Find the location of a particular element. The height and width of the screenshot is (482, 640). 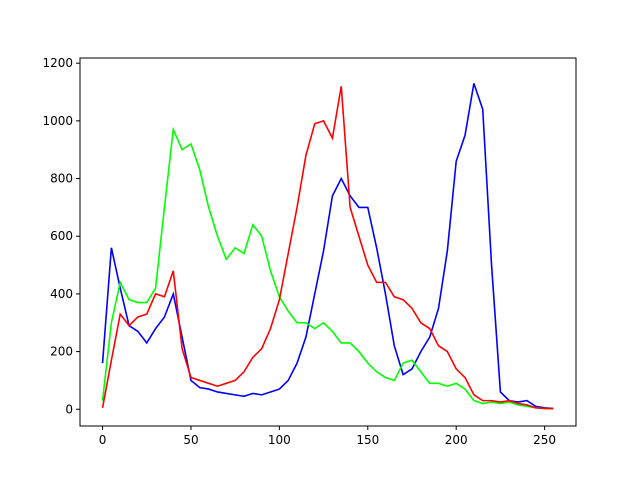

y-tick-label: 400 is located at coordinates (61, 294).